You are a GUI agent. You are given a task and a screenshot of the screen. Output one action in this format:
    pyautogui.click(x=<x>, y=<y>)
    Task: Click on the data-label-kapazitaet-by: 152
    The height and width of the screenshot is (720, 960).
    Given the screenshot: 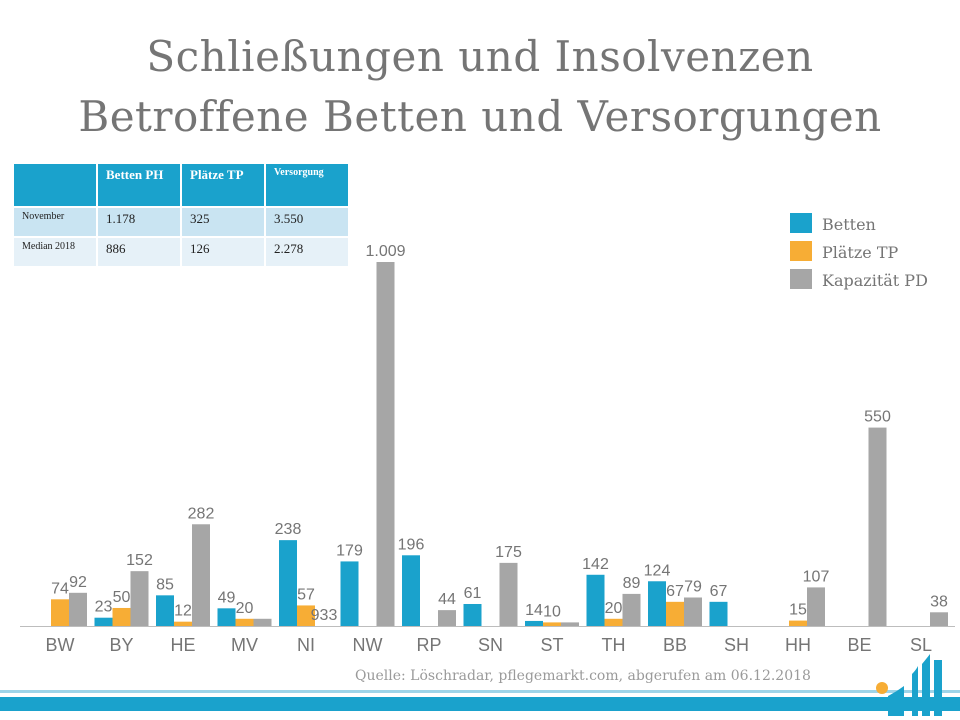 What is the action you would take?
    pyautogui.click(x=139, y=560)
    